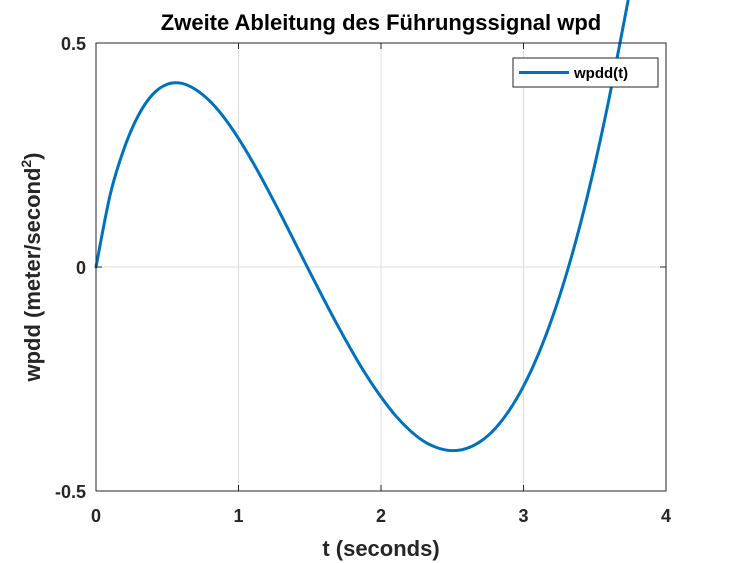 Image resolution: width=737 pixels, height=563 pixels. I want to click on y-axis-label: wpdd (meter/second2), so click(31, 267).